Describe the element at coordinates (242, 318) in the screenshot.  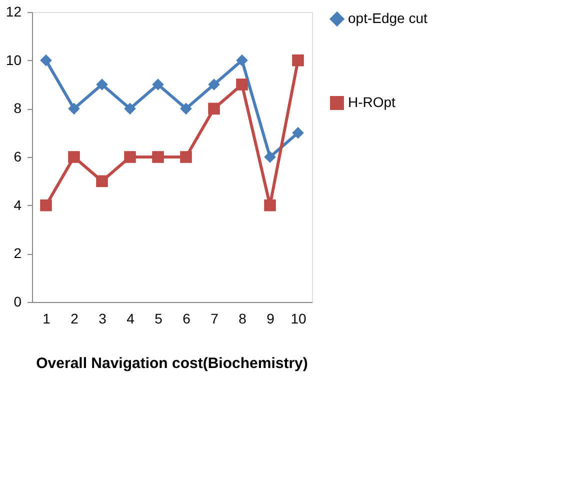
I see `x-tick-label: 8` at that location.